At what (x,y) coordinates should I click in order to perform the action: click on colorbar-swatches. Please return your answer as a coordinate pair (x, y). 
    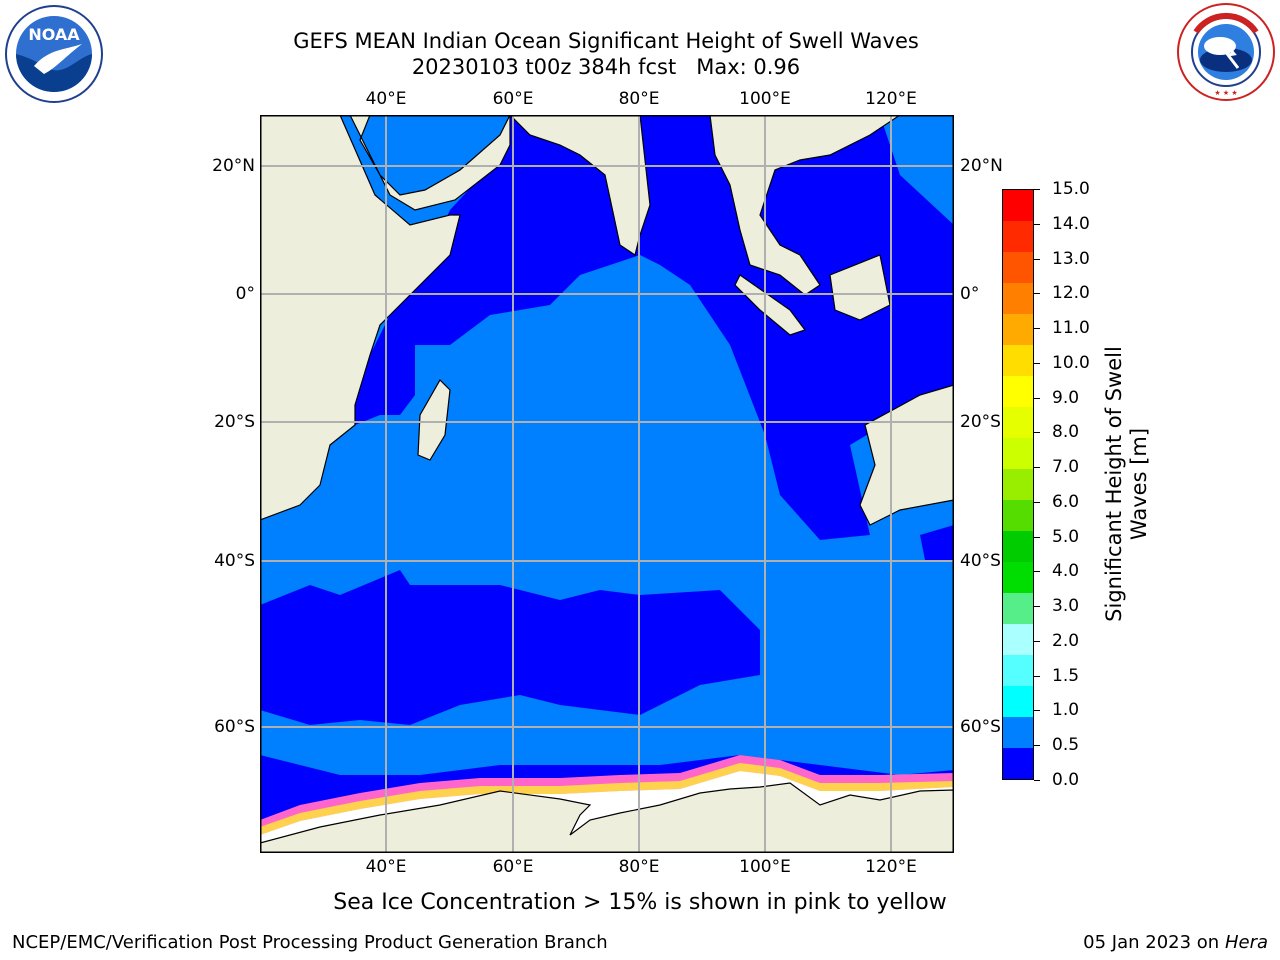
    Looking at the image, I should click on (1018, 484).